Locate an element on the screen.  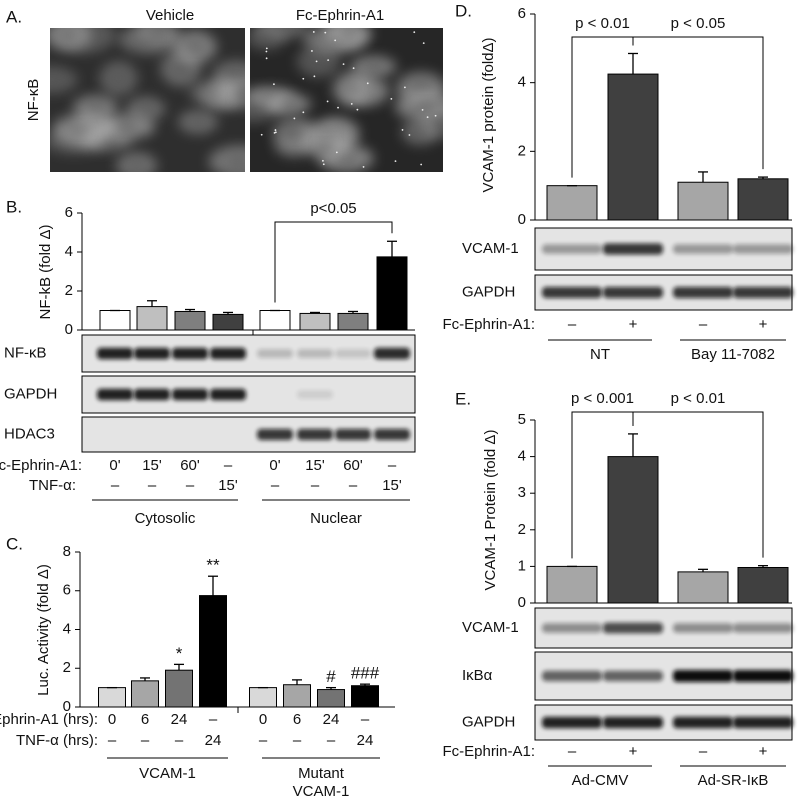
blot-label: HDAC3 is located at coordinates (29, 433).